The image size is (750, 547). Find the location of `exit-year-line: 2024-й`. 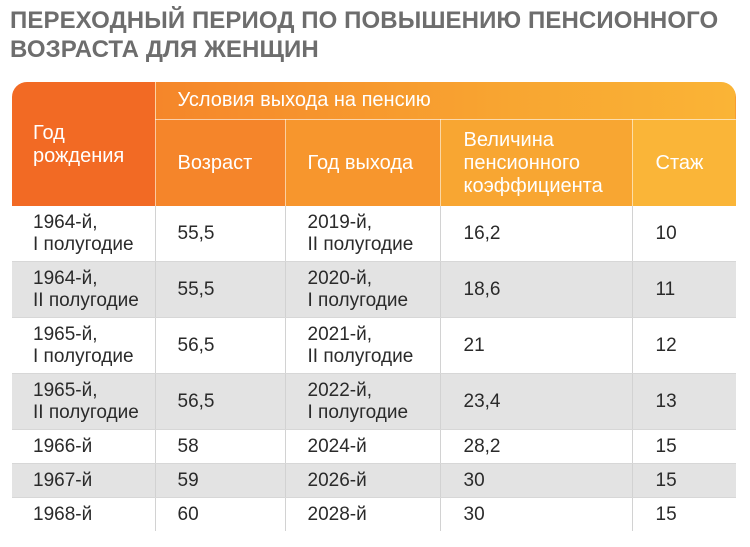

exit-year-line: 2024-й is located at coordinates (337, 446).